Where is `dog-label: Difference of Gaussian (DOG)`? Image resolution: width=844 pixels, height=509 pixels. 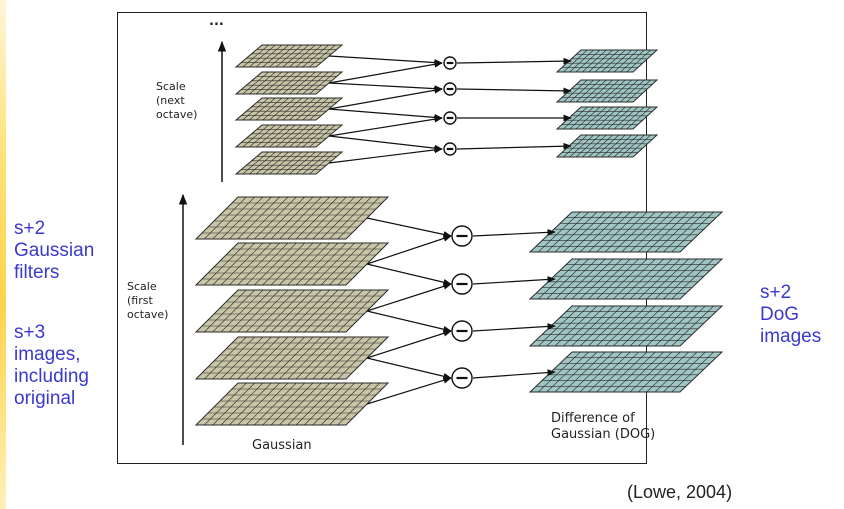 dog-label: Difference of Gaussian (DOG) is located at coordinates (603, 426).